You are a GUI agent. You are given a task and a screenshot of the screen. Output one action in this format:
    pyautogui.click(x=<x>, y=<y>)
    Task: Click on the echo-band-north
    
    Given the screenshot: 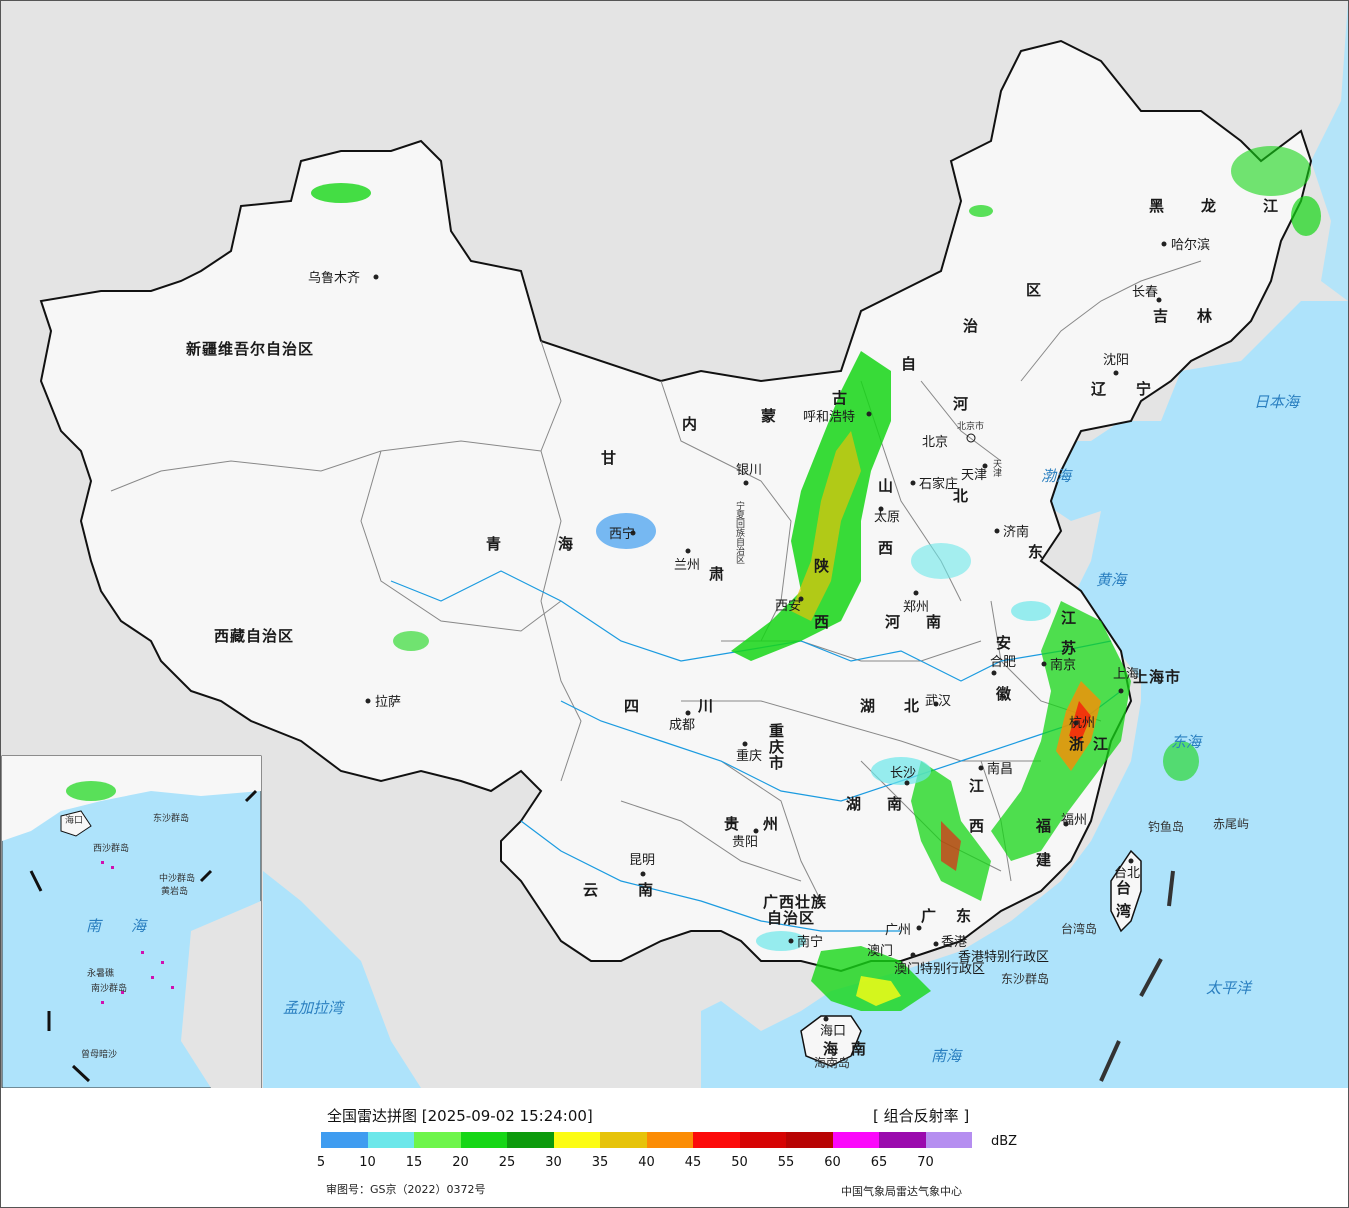 What is the action you would take?
    pyautogui.click(x=811, y=506)
    